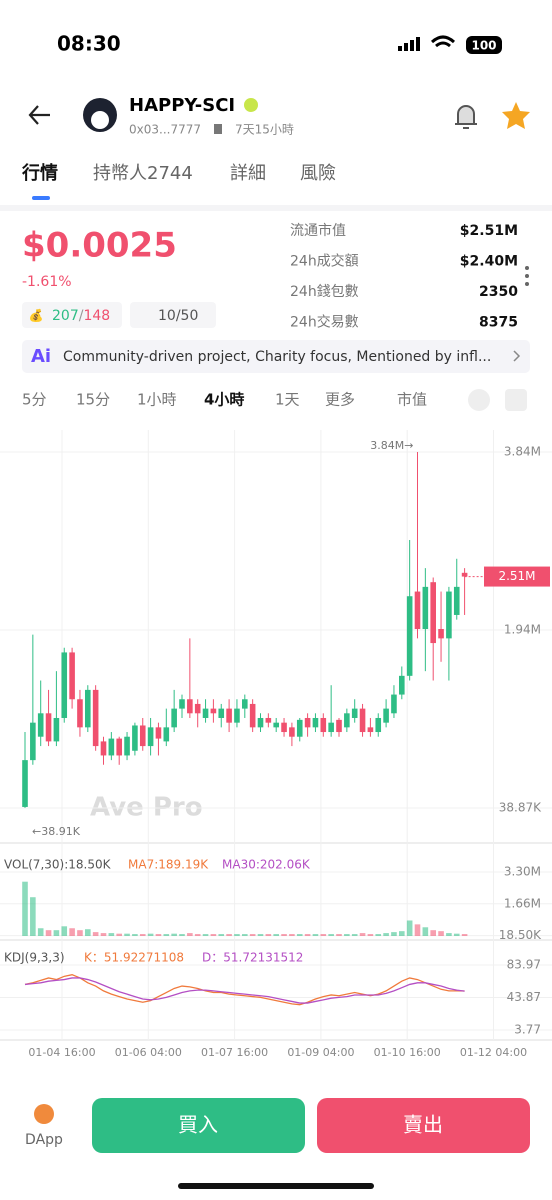 The width and height of the screenshot is (552, 1200). I want to click on trade-count: 207/148, so click(81, 316).